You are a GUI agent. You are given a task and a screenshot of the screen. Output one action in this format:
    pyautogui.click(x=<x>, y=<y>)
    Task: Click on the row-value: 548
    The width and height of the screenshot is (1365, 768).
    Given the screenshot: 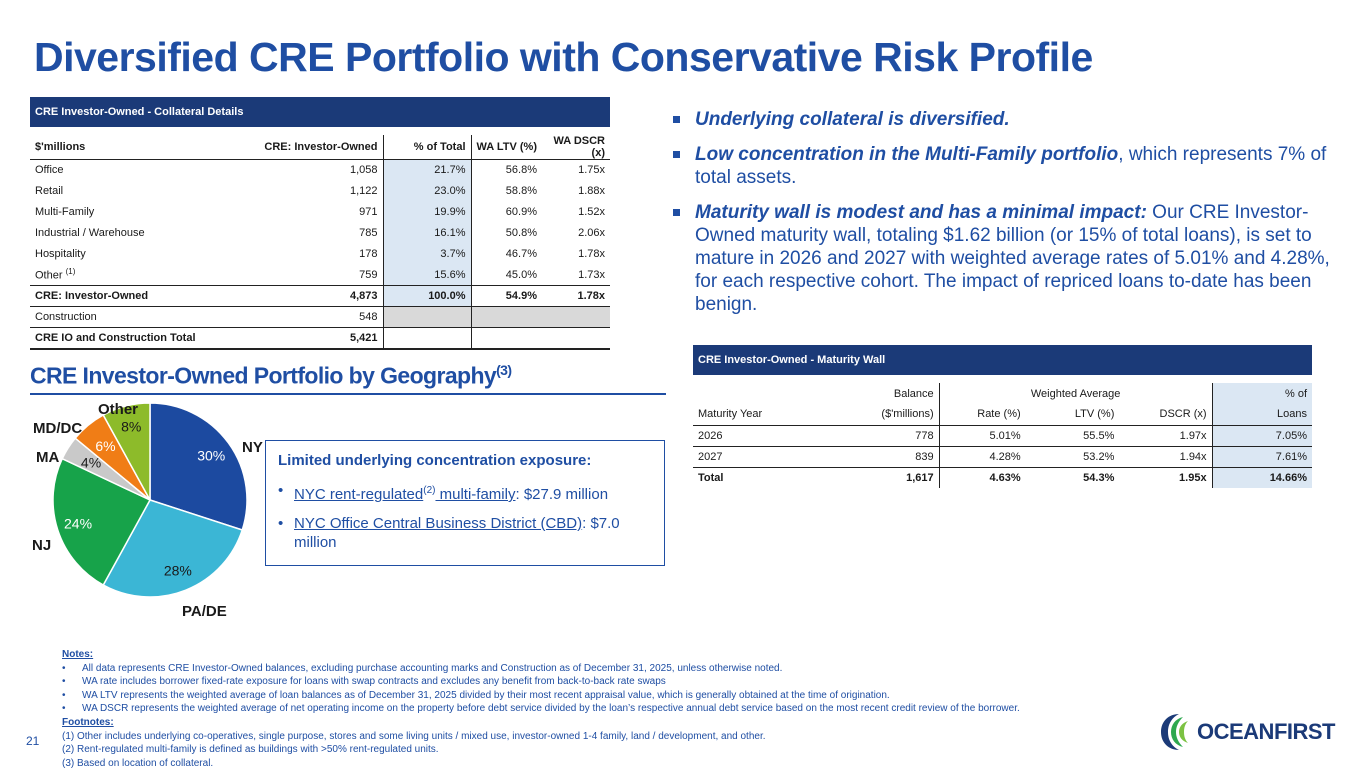 What is the action you would take?
    pyautogui.click(x=296, y=317)
    